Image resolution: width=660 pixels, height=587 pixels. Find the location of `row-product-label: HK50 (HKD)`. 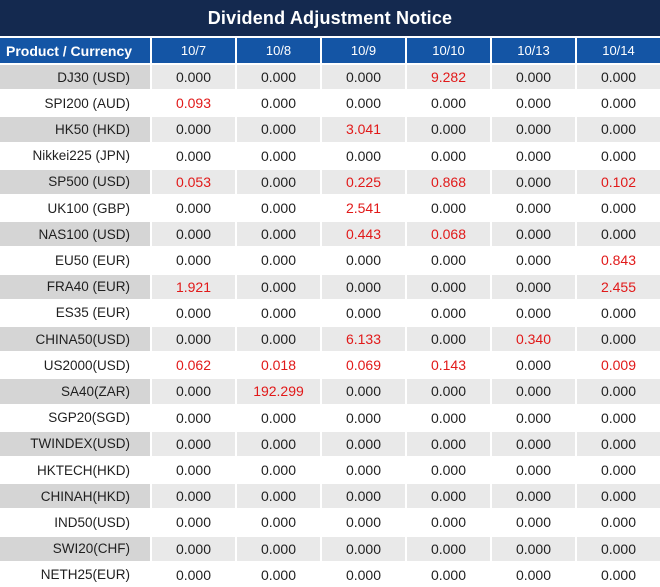

row-product-label: HK50 (HKD) is located at coordinates (75, 129).